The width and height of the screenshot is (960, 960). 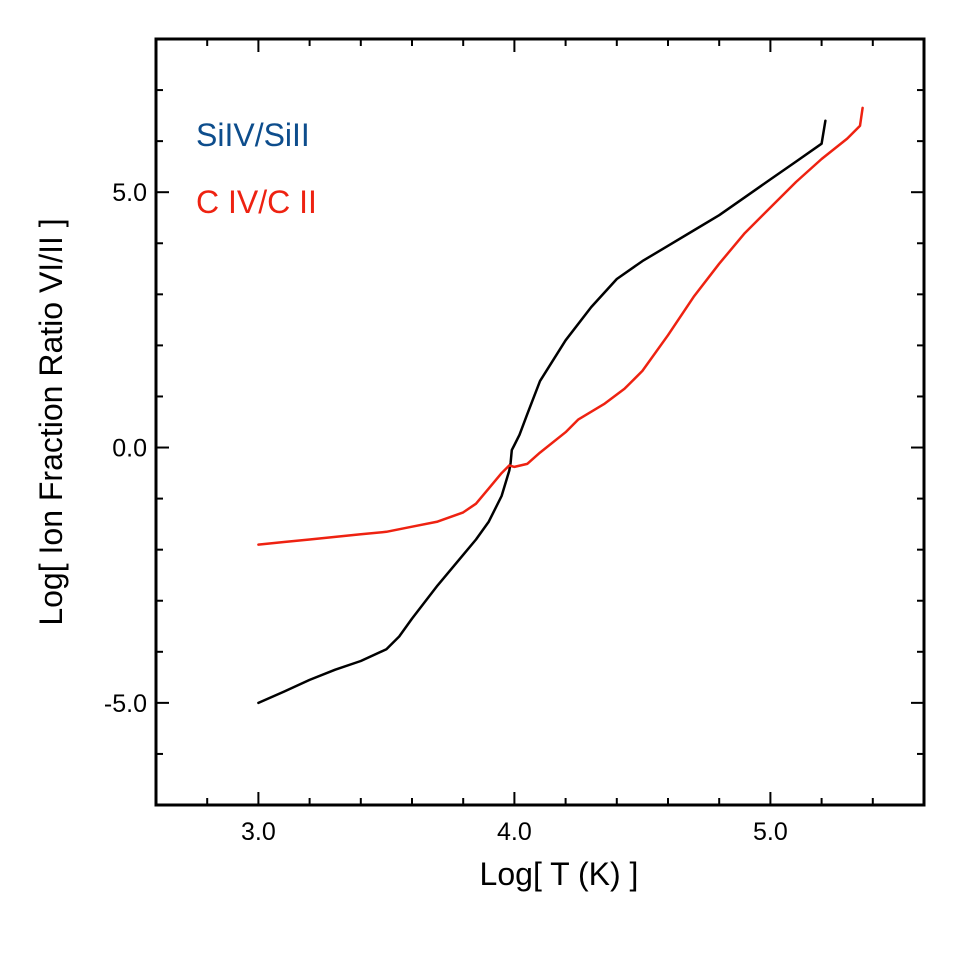 I want to click on y-tick-label: -5.0, so click(x=125, y=704).